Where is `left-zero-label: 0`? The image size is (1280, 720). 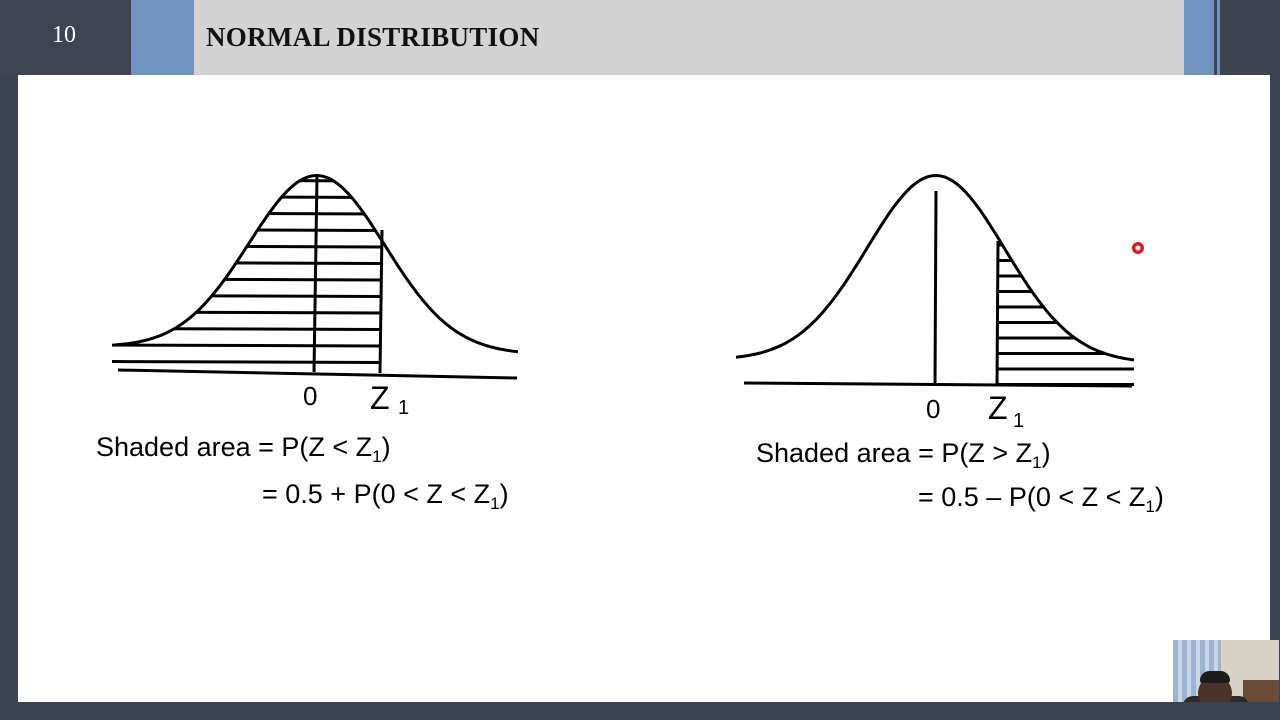 left-zero-label: 0 is located at coordinates (310, 396).